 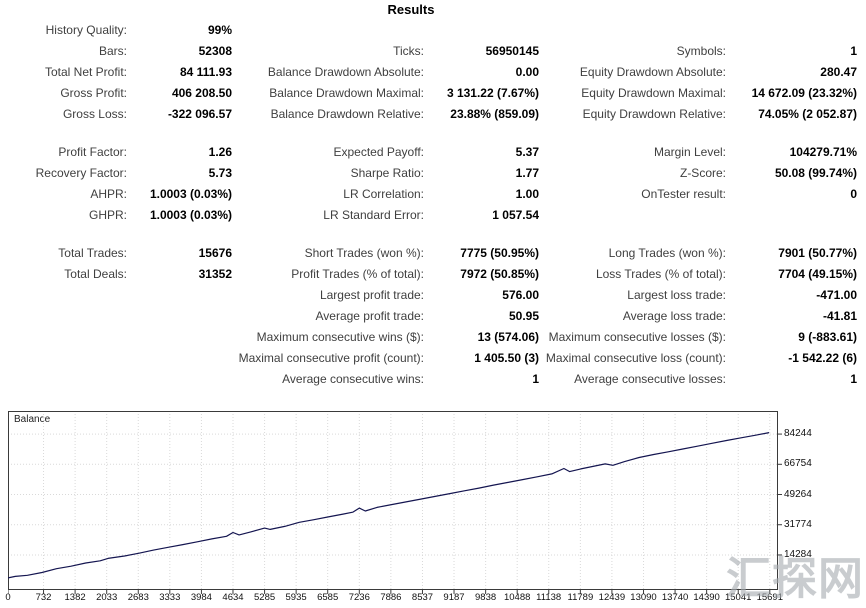 I want to click on stat-value: 84 111.93, so click(x=205, y=72).